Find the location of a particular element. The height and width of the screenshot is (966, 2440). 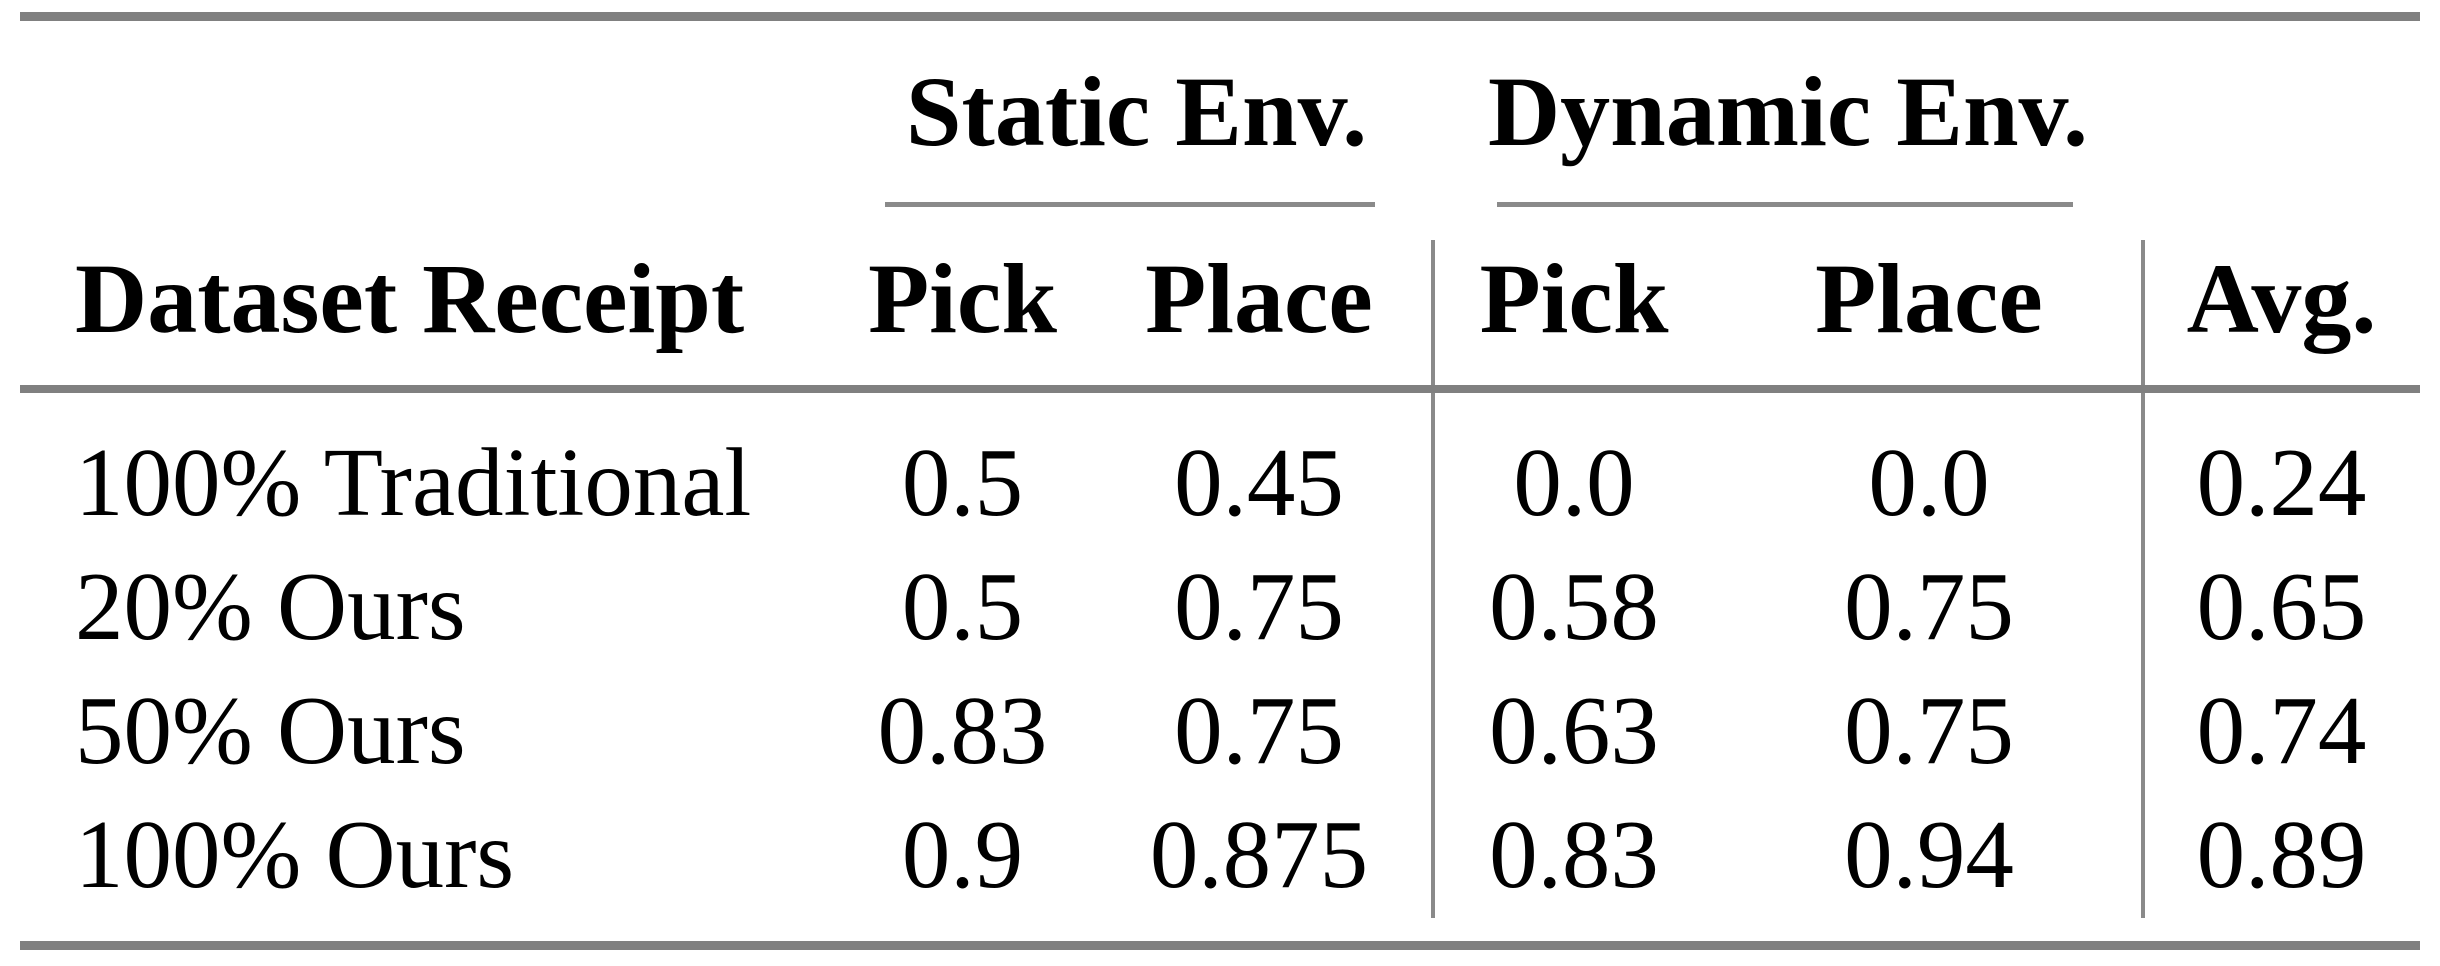

cell-dataset: 50% Ours is located at coordinates (270, 730).